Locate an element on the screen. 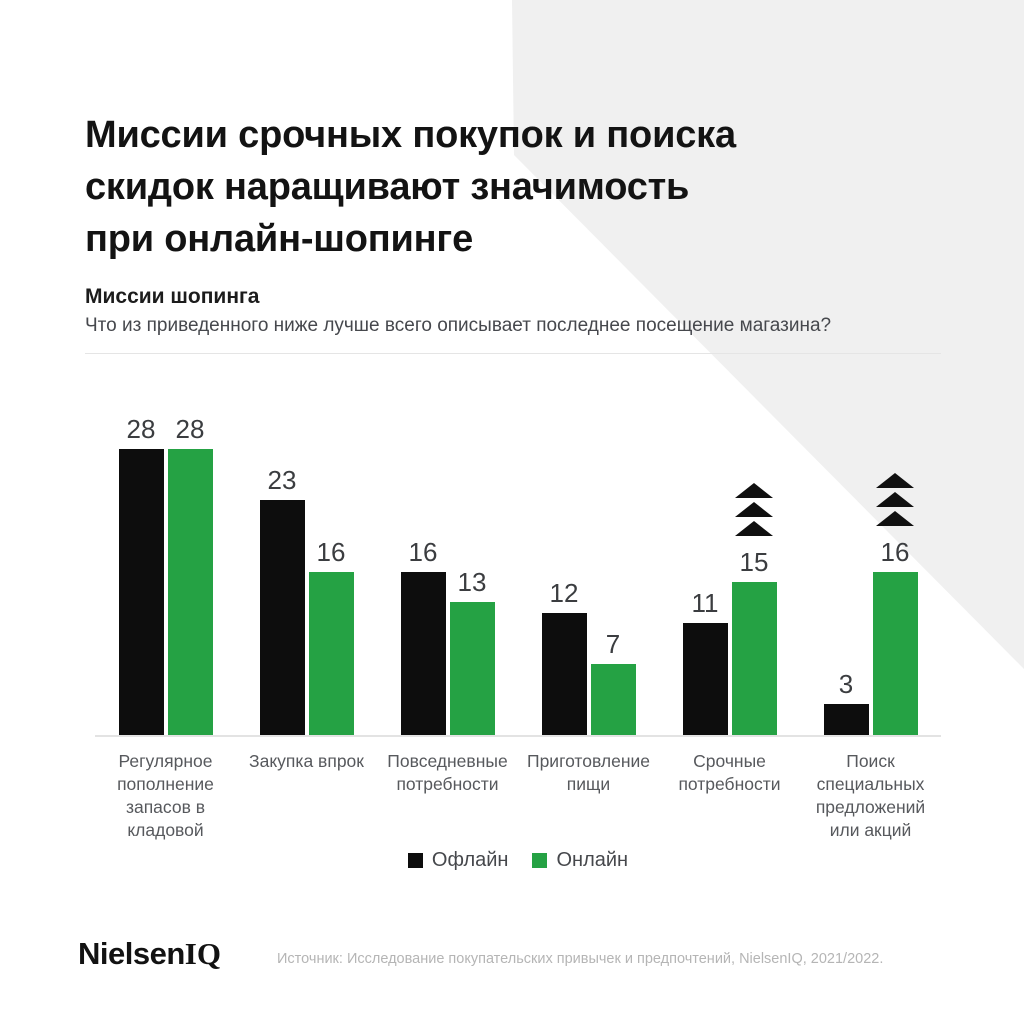 Image resolution: width=1024 pixels, height=1024 pixels. legend-item-online: Онлайн is located at coordinates (580, 860).